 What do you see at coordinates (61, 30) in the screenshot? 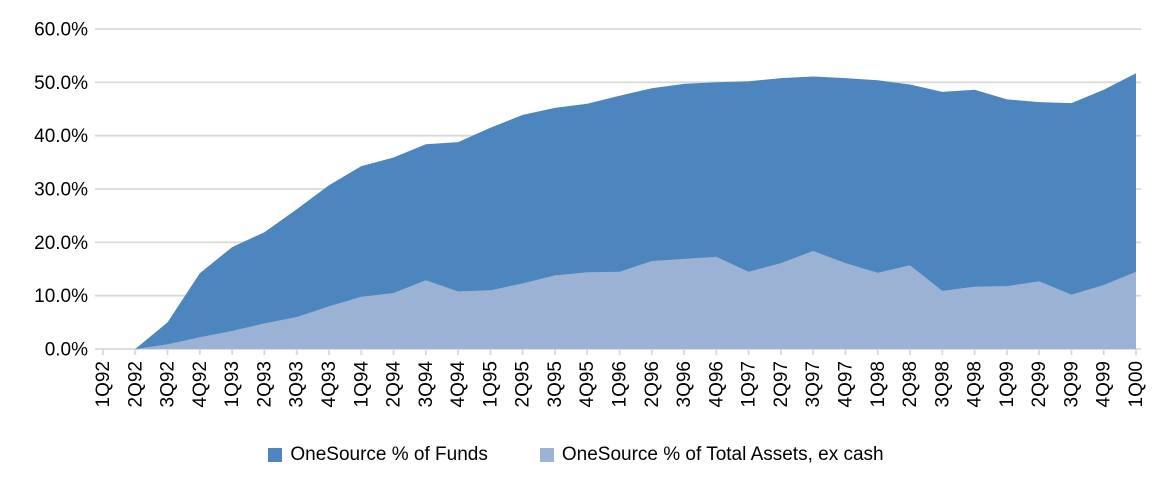
I see `y-axis-tick-label: 60.0%` at bounding box center [61, 30].